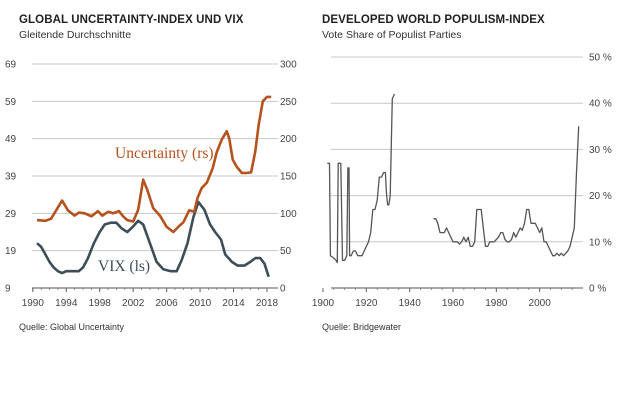  I want to click on y-left-tick-label: 29, so click(11, 214).